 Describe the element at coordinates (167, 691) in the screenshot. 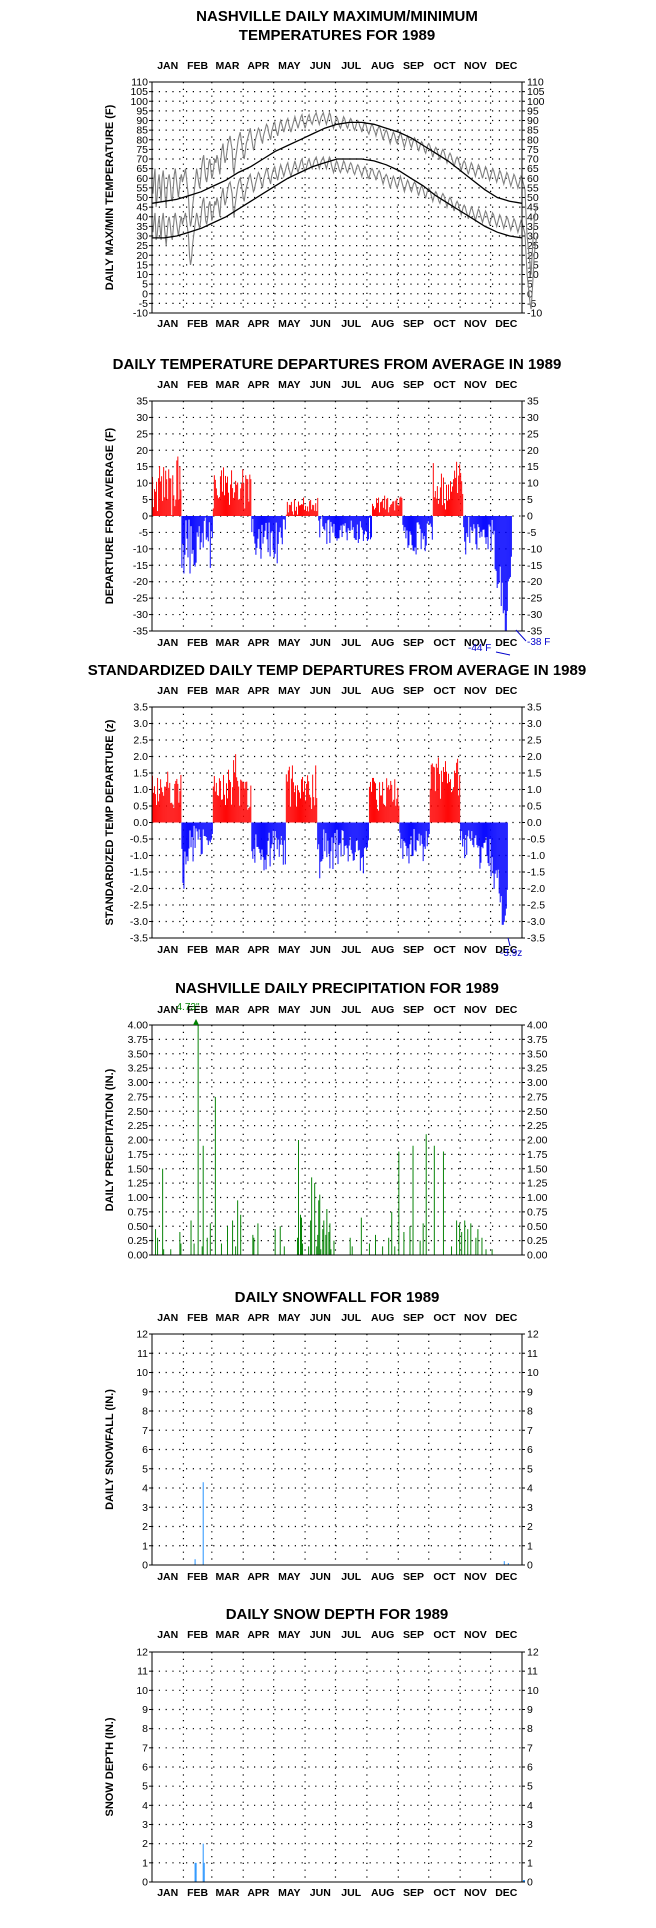

I see `month-label-top: JAN` at that location.